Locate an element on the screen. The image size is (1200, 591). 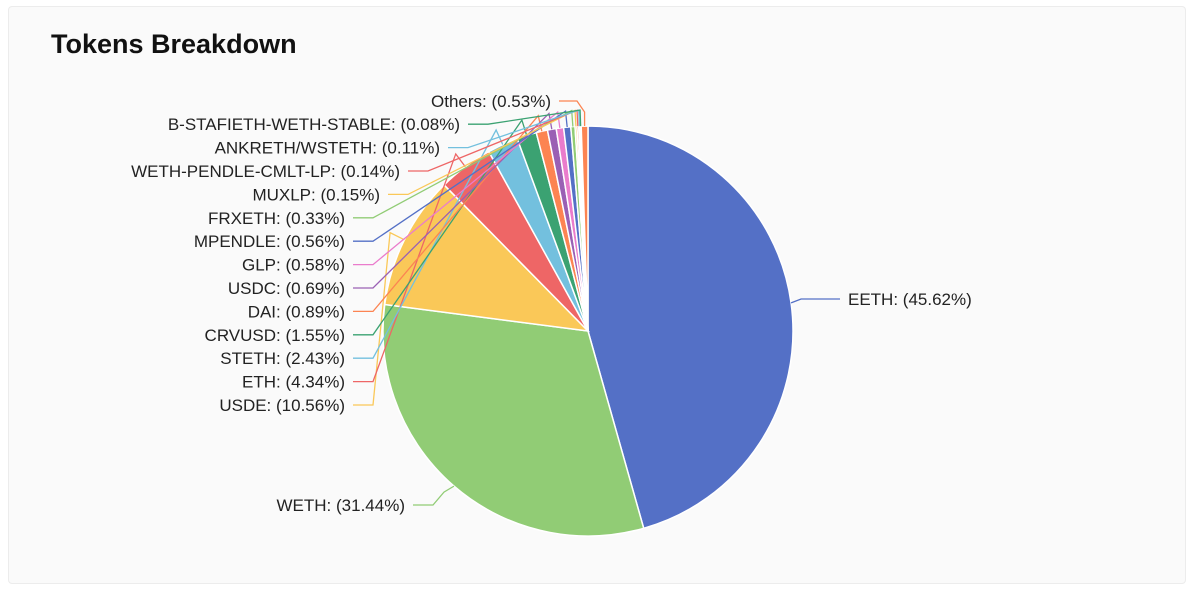
chart-title: Tokens Breakdown is located at coordinates (174, 44).